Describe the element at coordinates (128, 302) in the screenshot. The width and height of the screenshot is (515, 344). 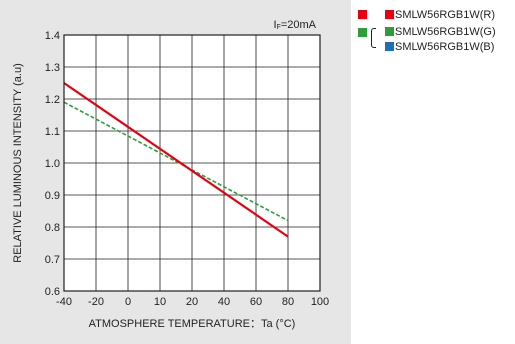
I see `x-tick-label: 0` at that location.